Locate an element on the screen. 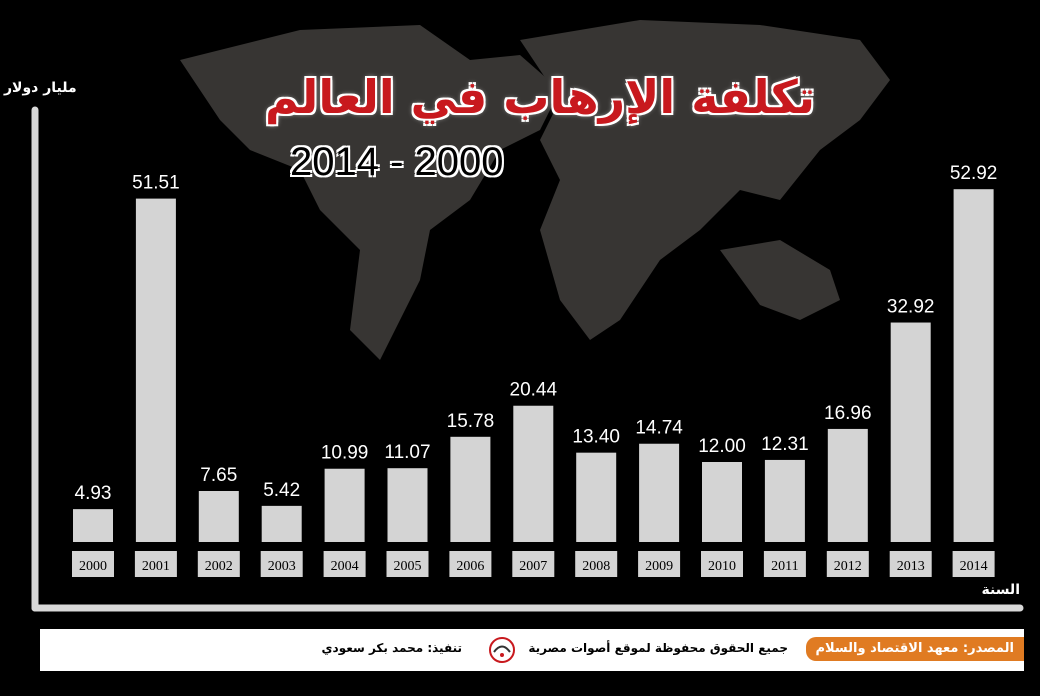 The image size is (1040, 696). rights-text: جميع الحقوق محفوظة لموقع أصوات مصرية is located at coordinates (658, 648).